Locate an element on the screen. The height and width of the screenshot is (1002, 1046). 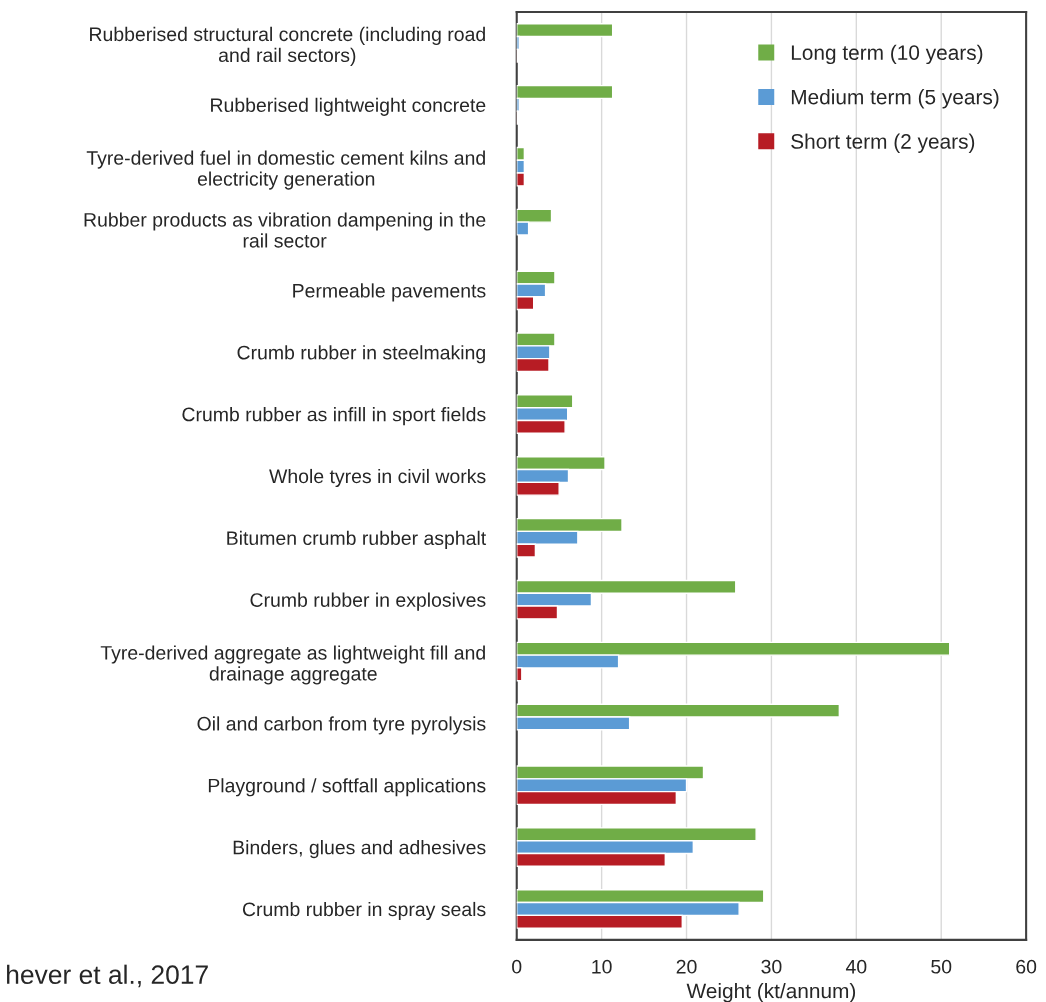
y-tick-label: Binders, glues and adhesives is located at coordinates (359, 849).